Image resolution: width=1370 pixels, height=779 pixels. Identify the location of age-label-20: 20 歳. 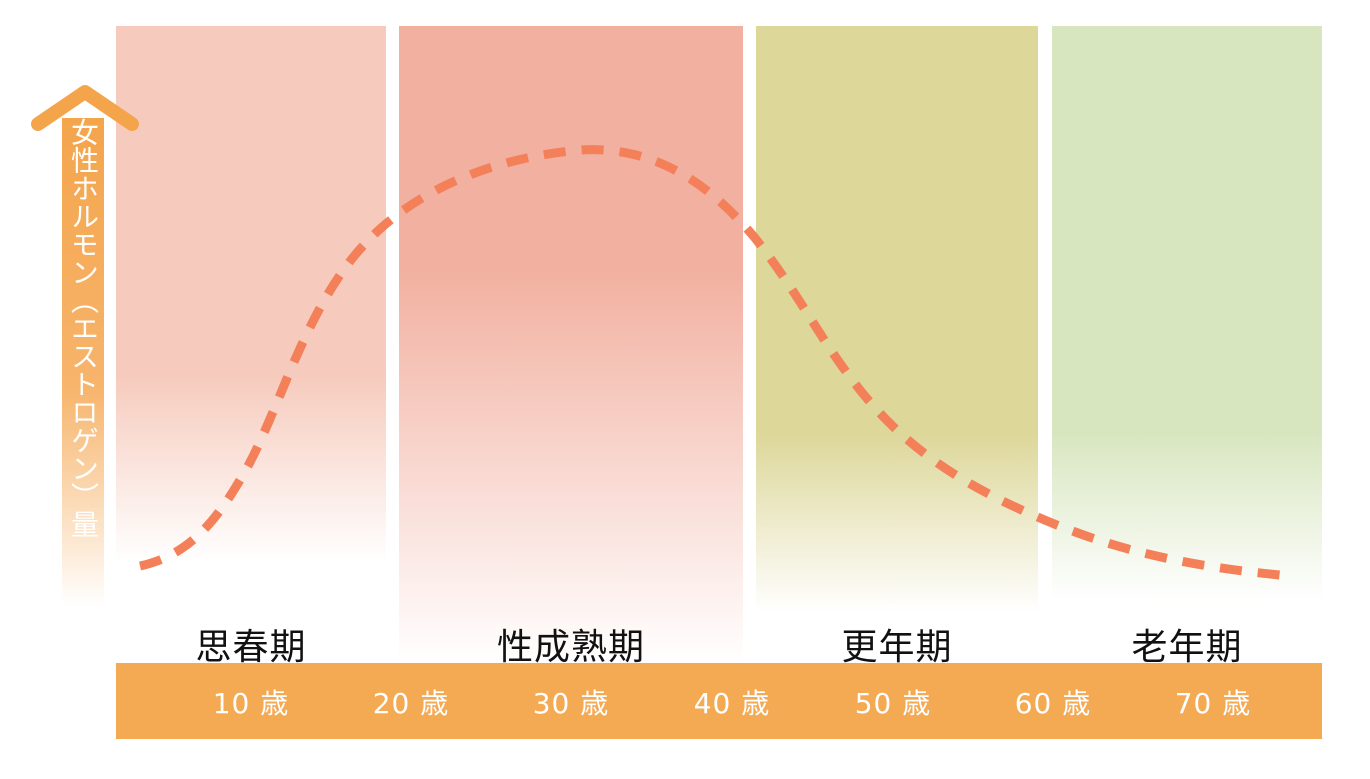
(411, 703).